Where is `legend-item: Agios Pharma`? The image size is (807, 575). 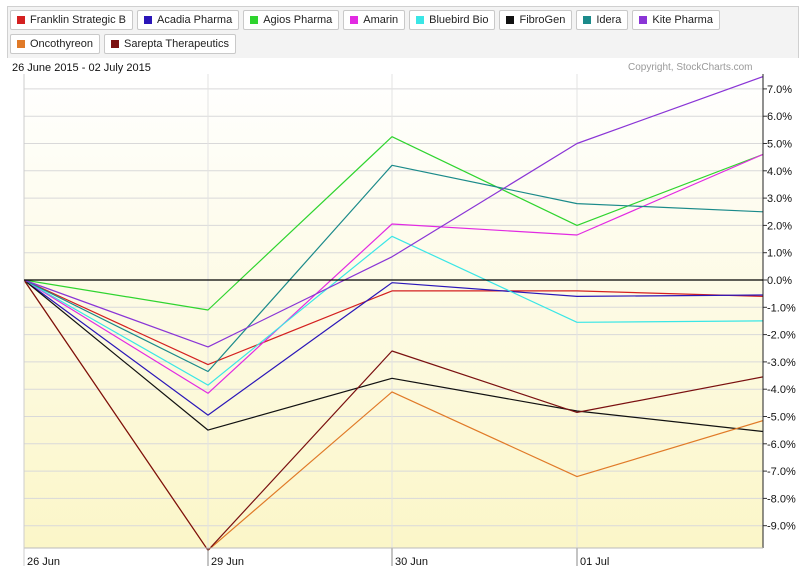 legend-item: Agios Pharma is located at coordinates (291, 20).